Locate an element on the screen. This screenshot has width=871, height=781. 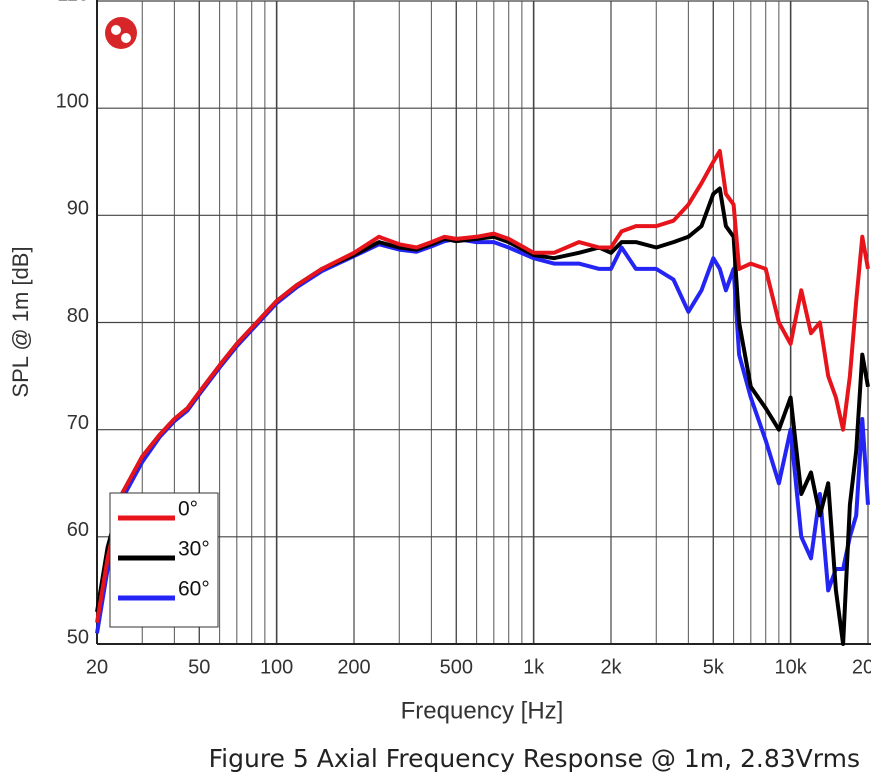
legend-label: 60° is located at coordinates (194, 589).